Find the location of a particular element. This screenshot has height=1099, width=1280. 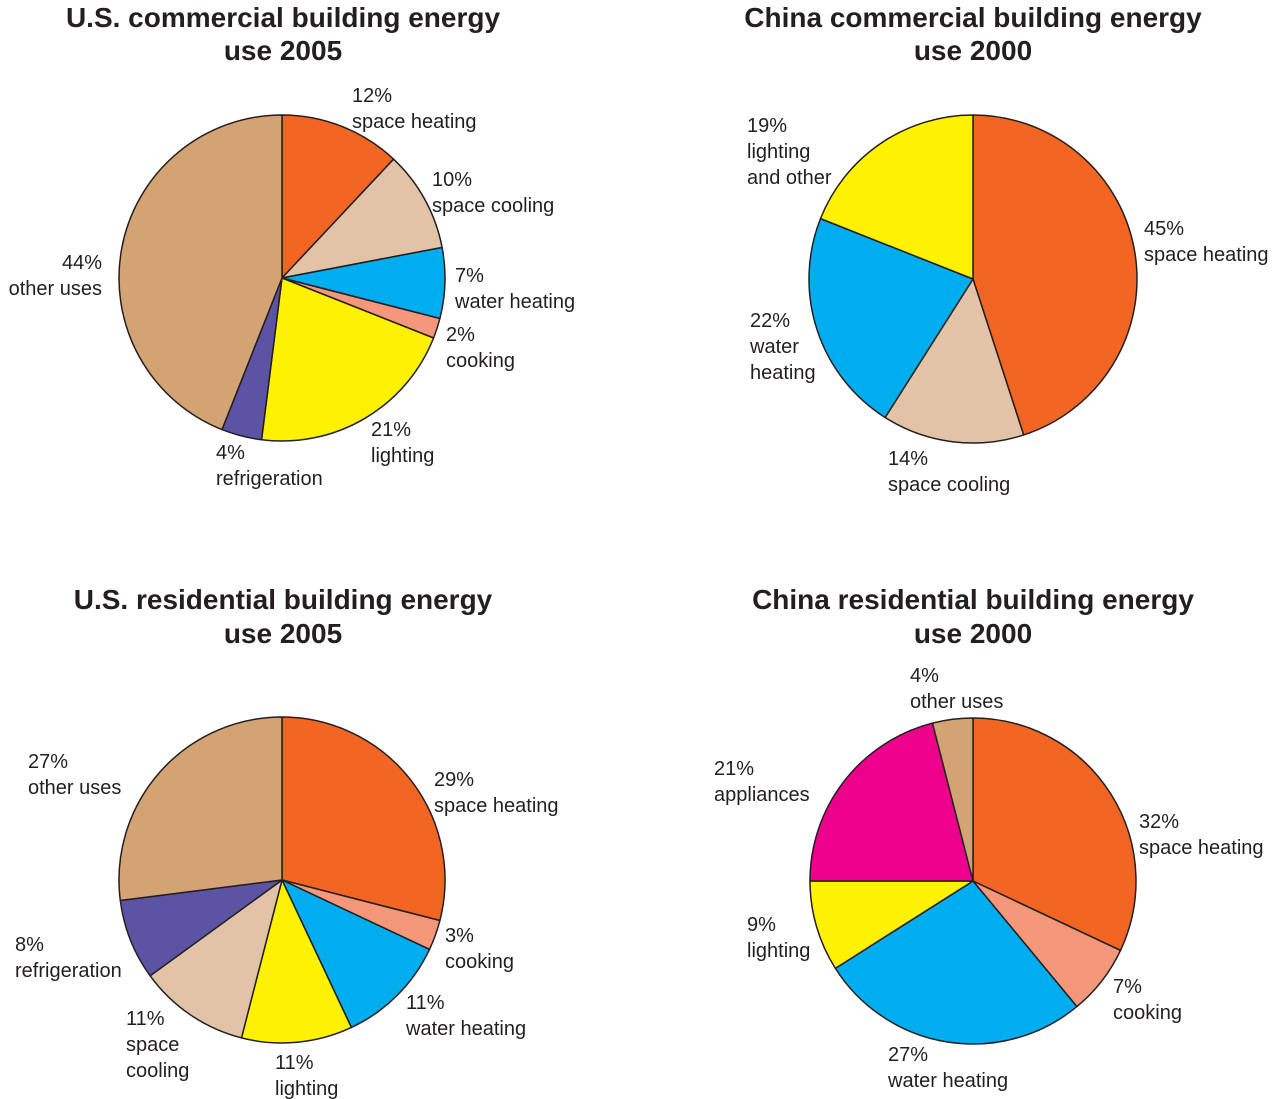

slice-category: appliances is located at coordinates (762, 795).